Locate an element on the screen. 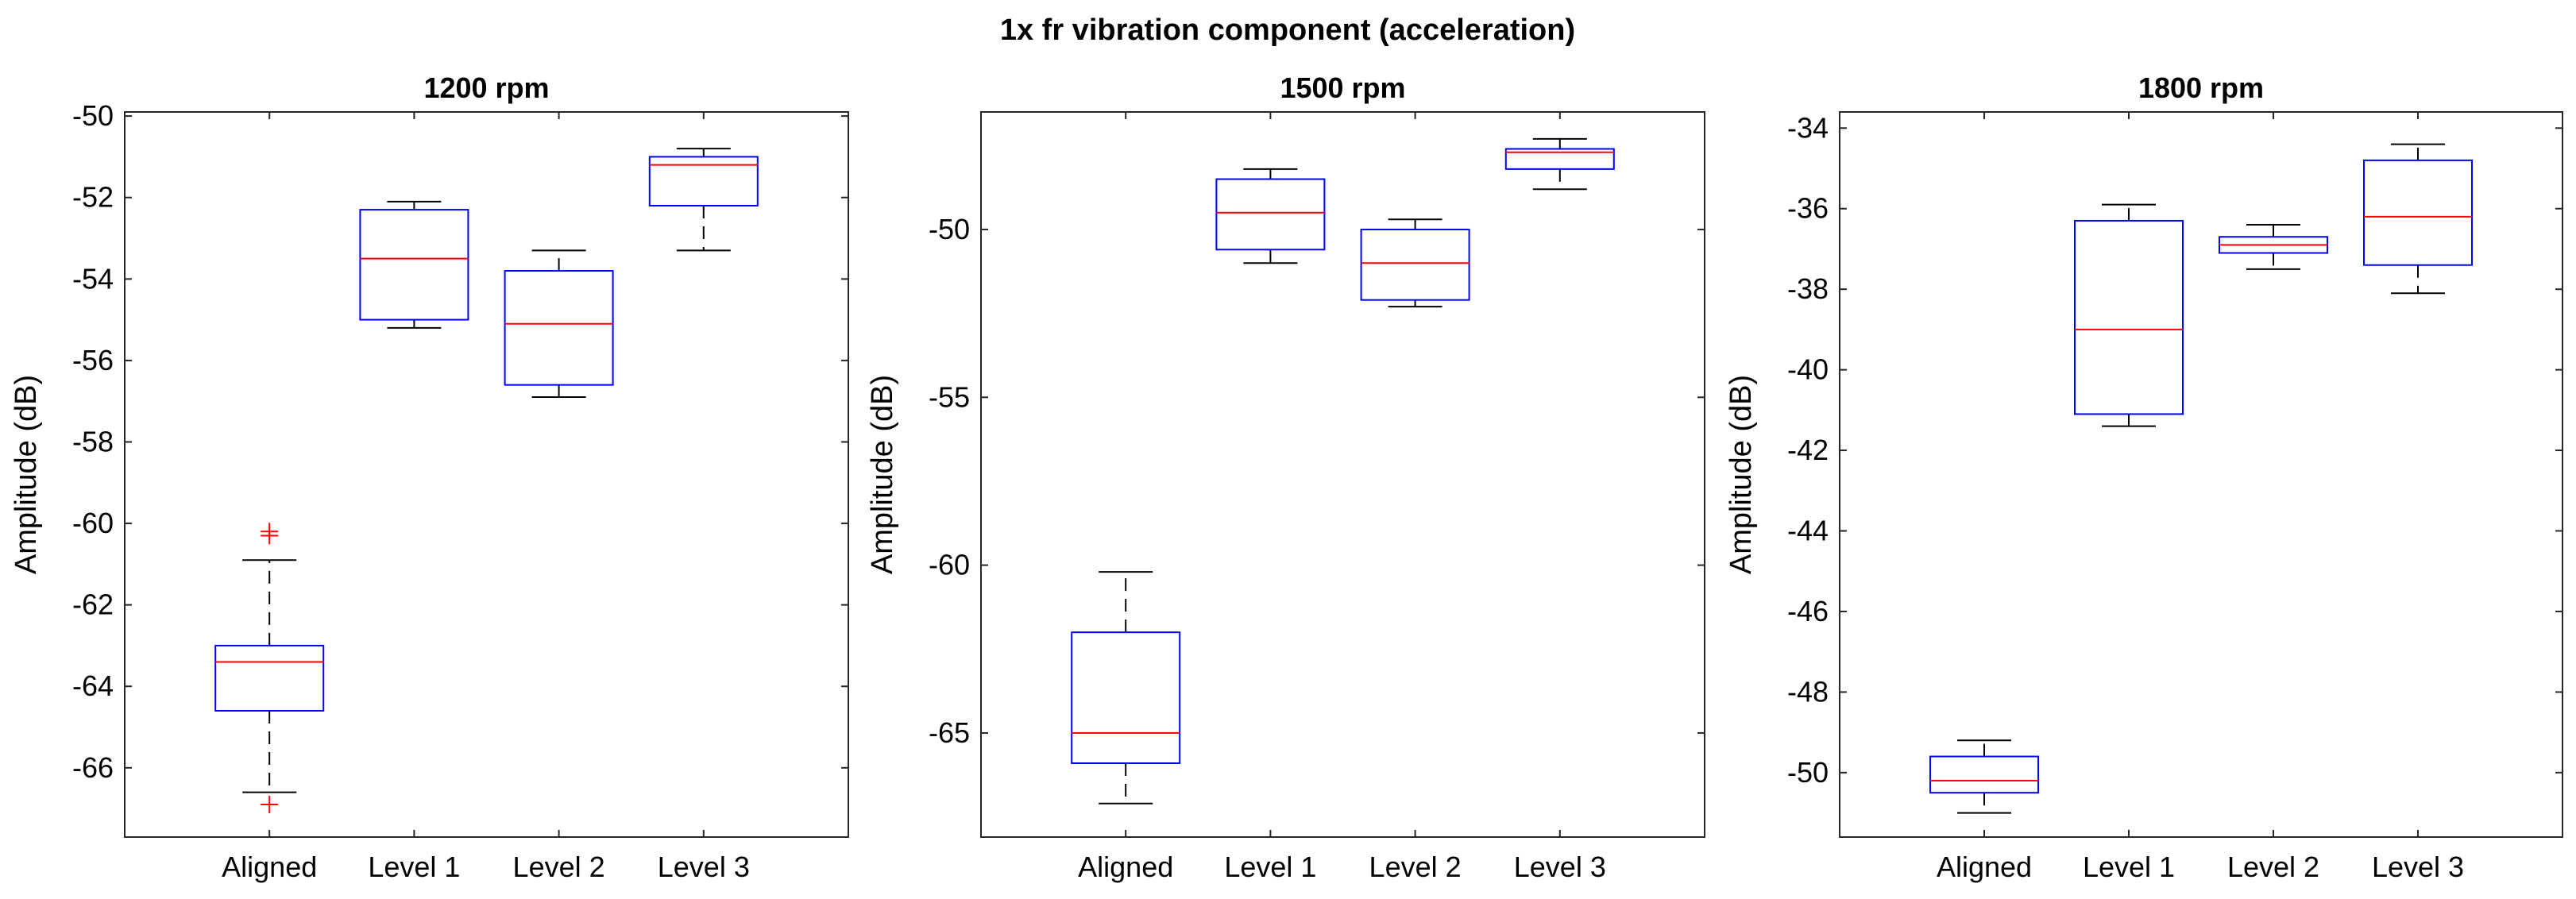 The height and width of the screenshot is (899, 2576). y-tick-label: -66 is located at coordinates (93, 767).